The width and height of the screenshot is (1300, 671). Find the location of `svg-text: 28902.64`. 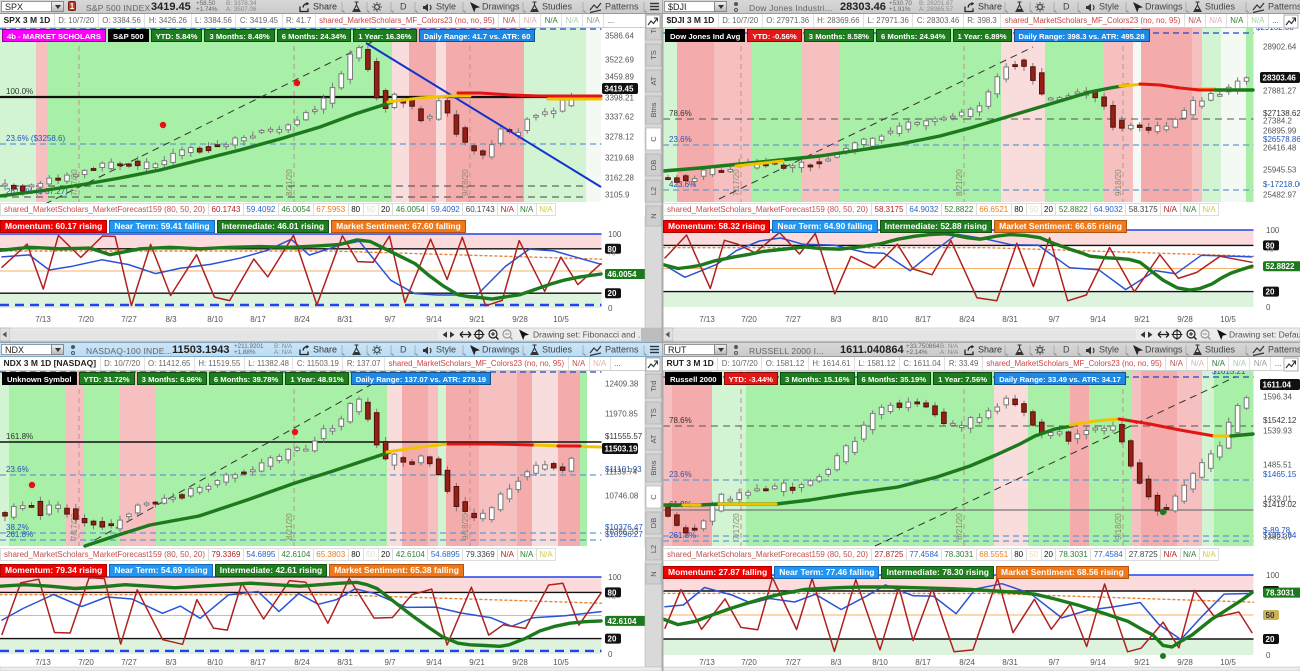

svg-text: 28902.64 is located at coordinates (1280, 47).